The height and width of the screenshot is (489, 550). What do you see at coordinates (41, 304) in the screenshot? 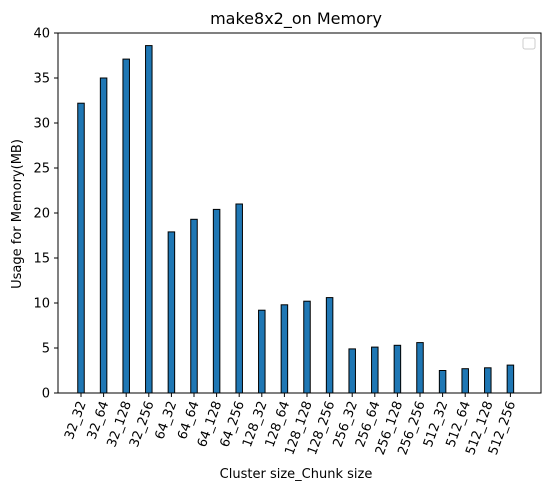
I see `y-tick-label: 10` at bounding box center [41, 304].